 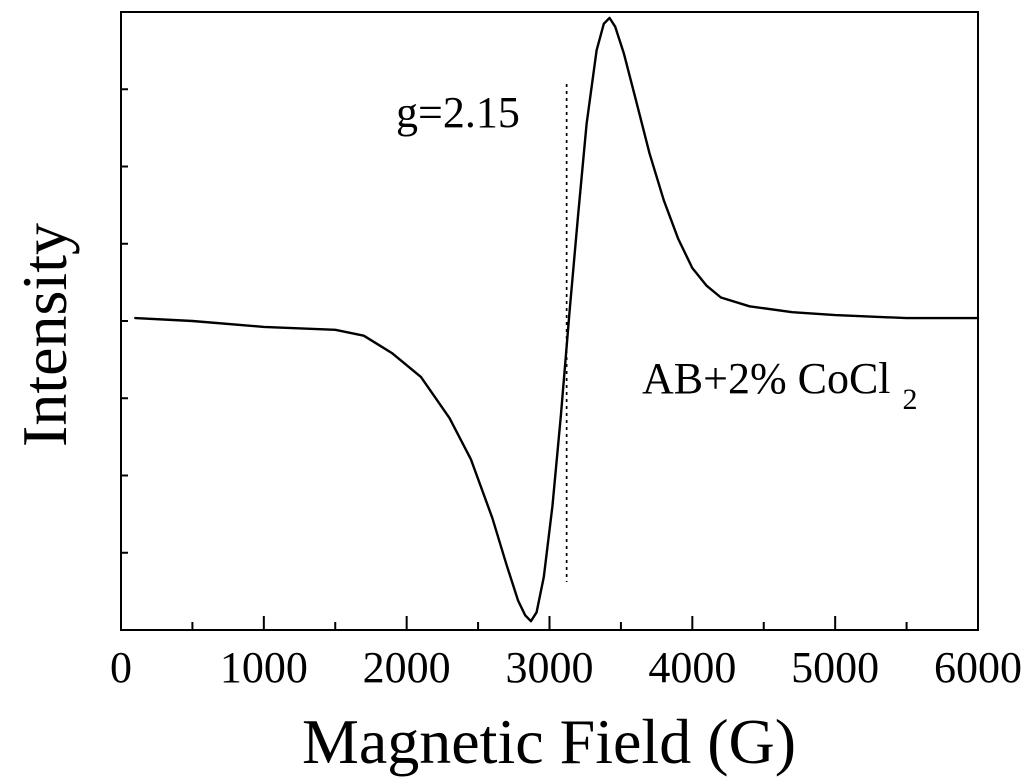 I want to click on x-tick-label: 6000, so click(x=978, y=667).